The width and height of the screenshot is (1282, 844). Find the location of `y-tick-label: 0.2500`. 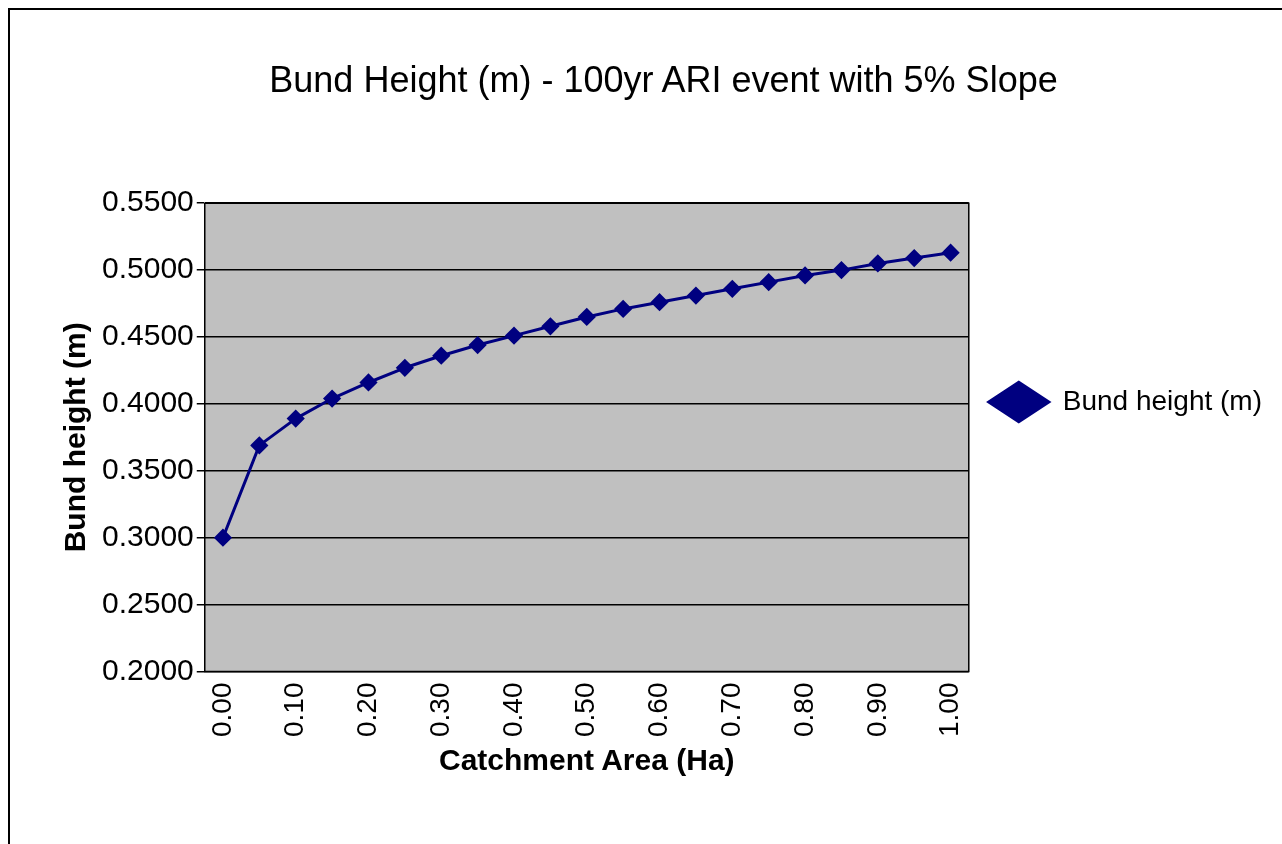

y-tick-label: 0.2500 is located at coordinates (147, 602).